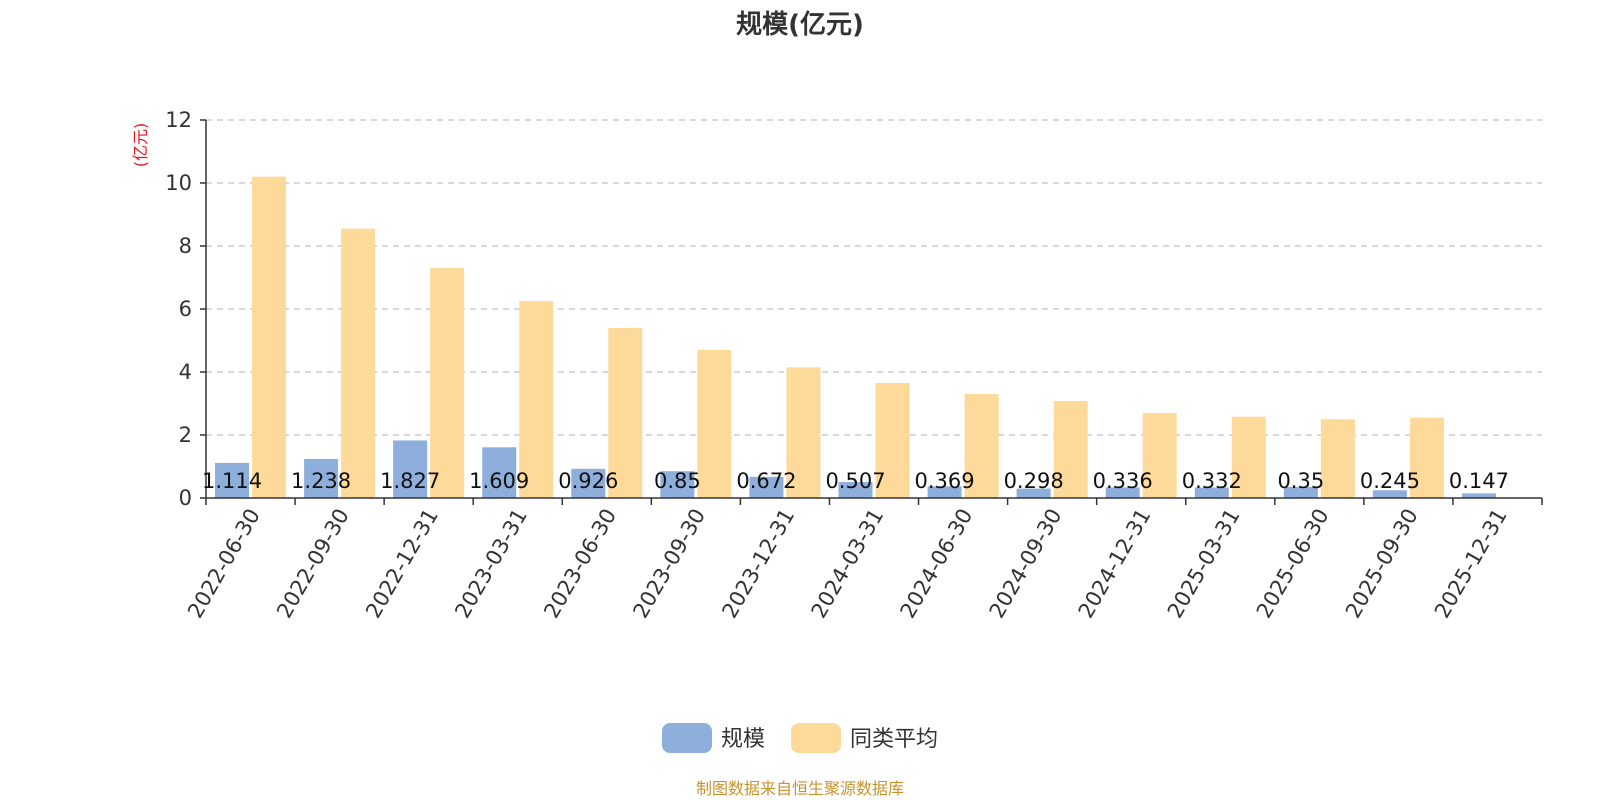  I want to click on data-label: 0.147, so click(1479, 481).